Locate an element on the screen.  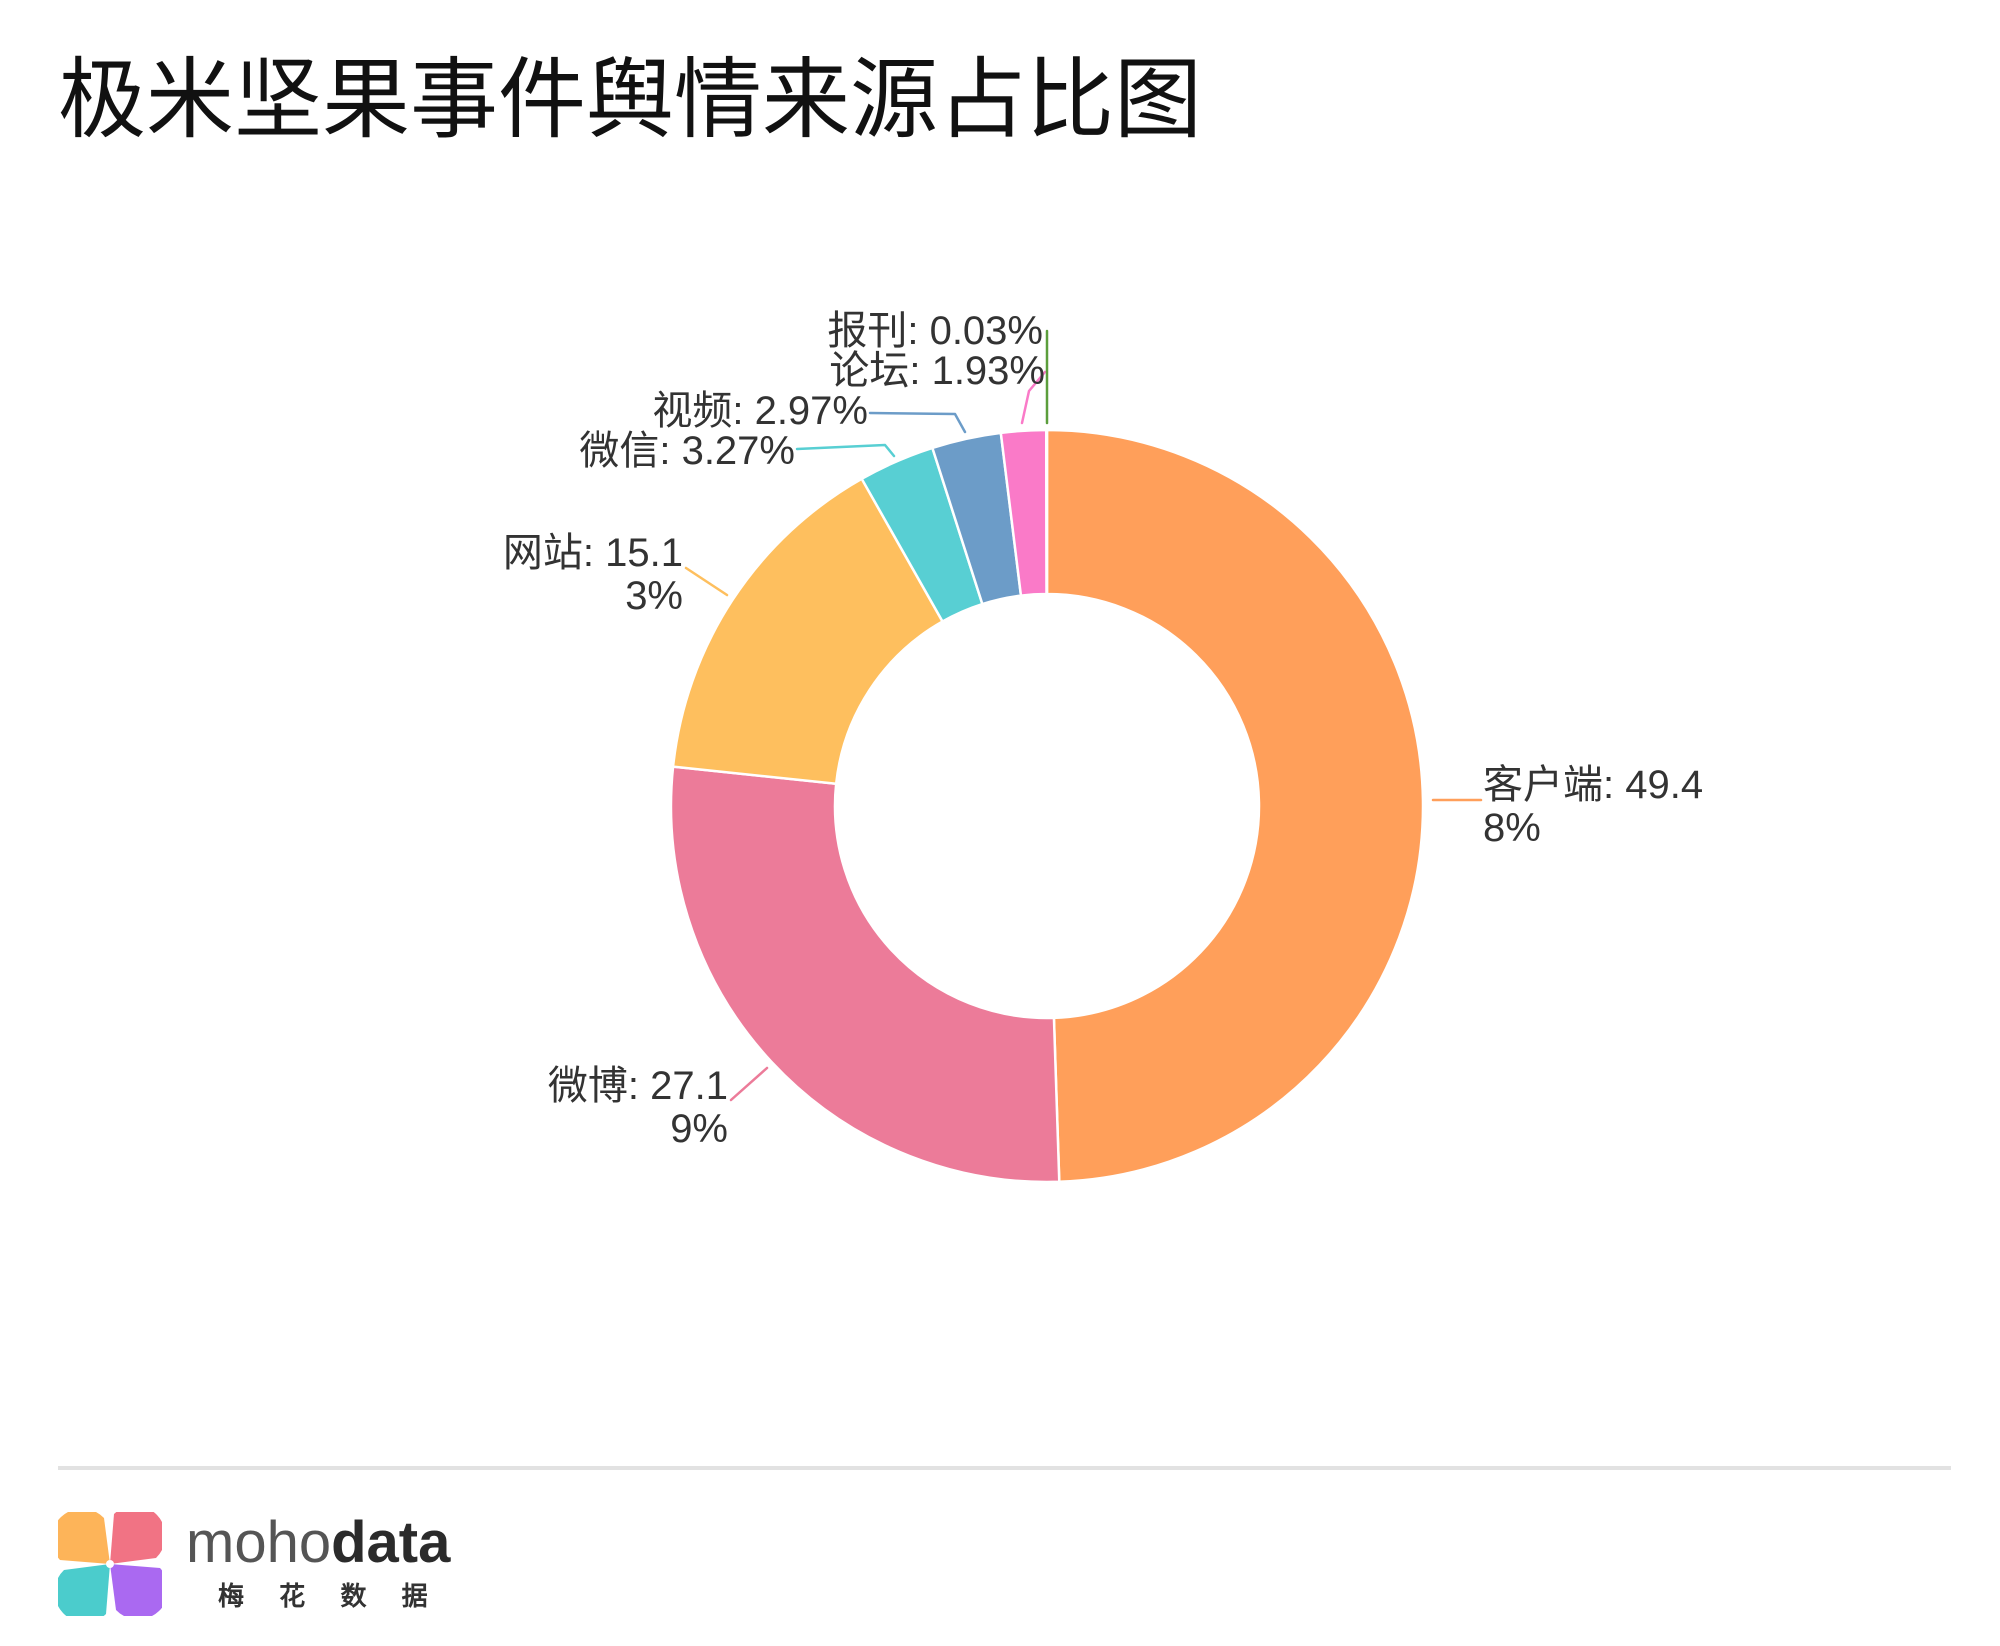
slice-label: 微信: 3.27% is located at coordinates (687, 451).